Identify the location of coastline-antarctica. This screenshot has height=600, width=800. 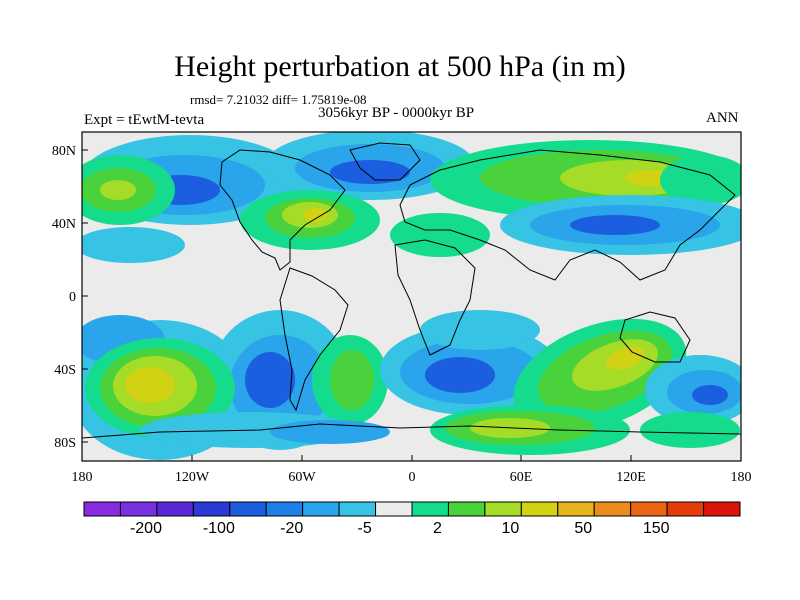
(411, 431).